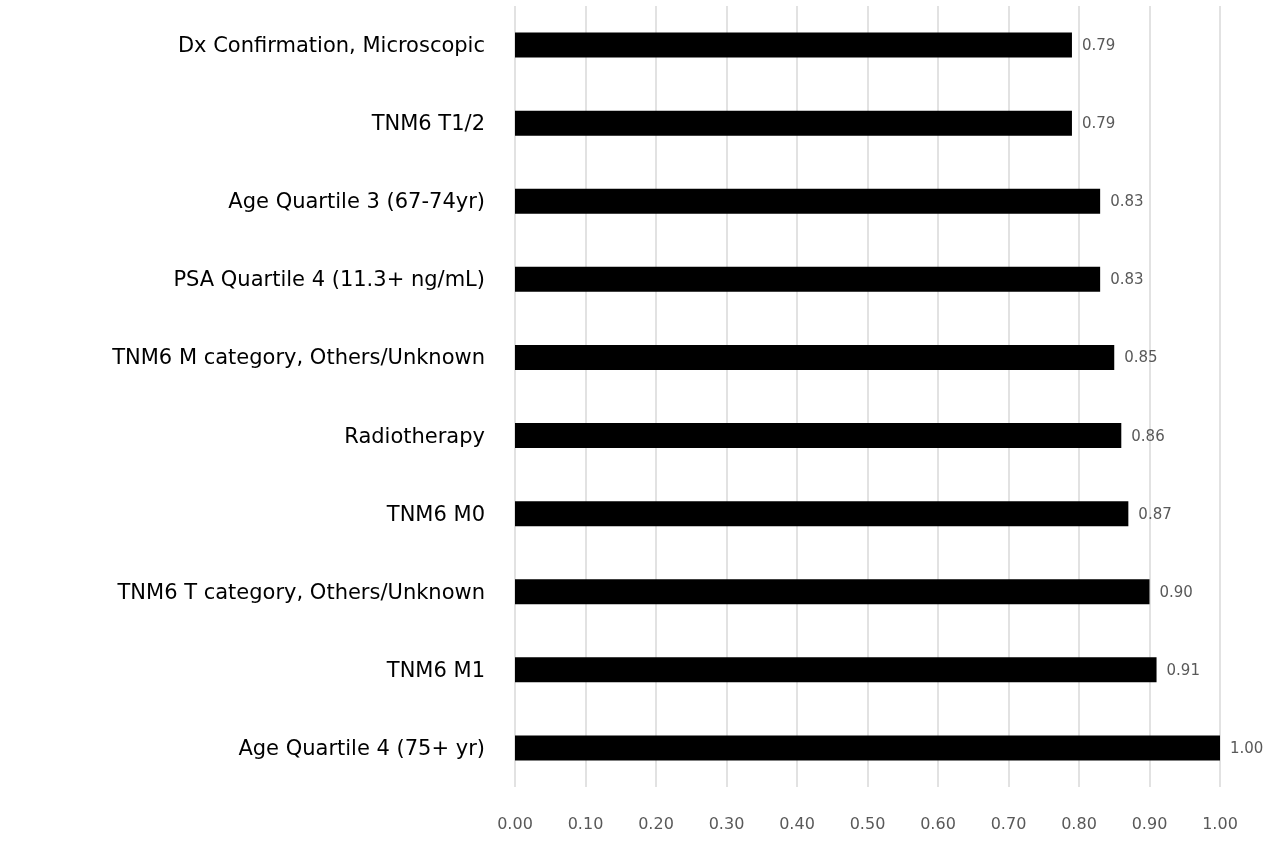  I want to click on x-tick-label: 0.60, so click(938, 823).